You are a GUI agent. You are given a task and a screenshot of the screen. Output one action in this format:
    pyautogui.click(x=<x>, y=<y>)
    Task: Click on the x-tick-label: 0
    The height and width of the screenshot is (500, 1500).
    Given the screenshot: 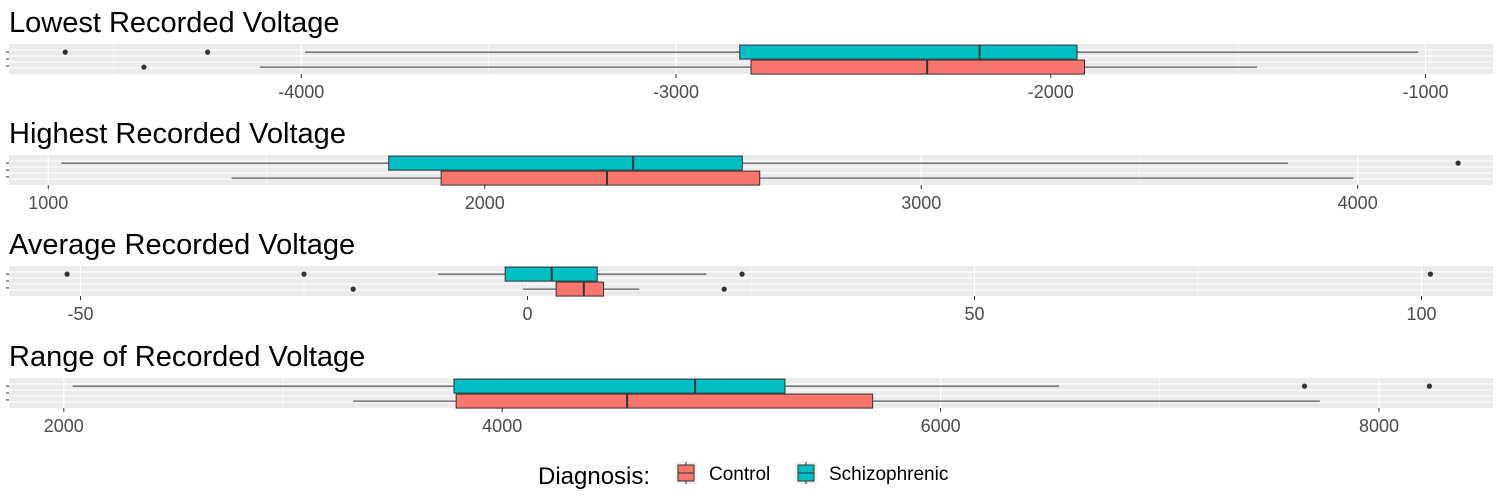 What is the action you would take?
    pyautogui.click(x=527, y=314)
    